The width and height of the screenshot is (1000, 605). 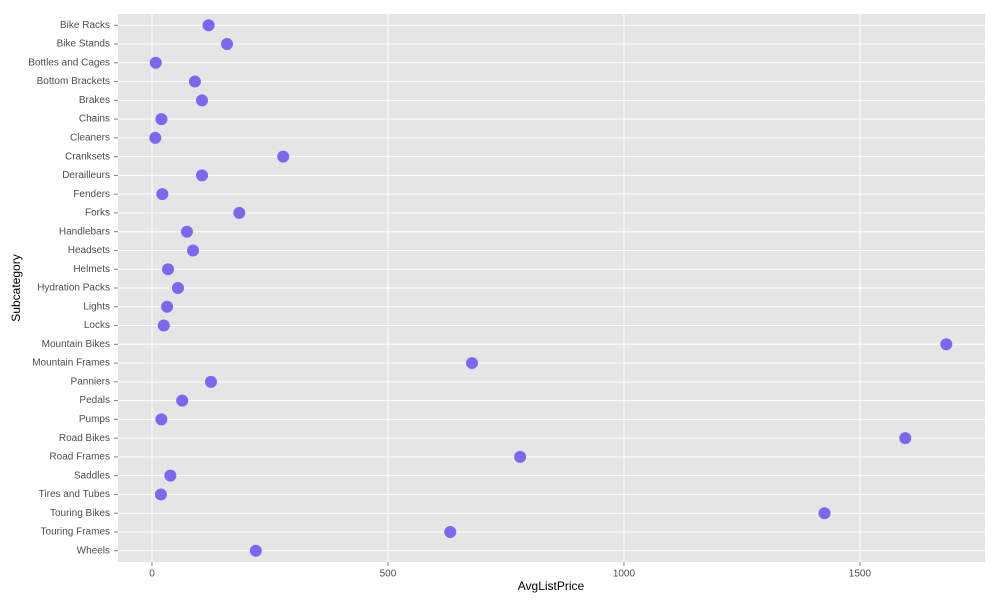 What do you see at coordinates (80, 513) in the screenshot?
I see `y-tick-label: Touring Bikes` at bounding box center [80, 513].